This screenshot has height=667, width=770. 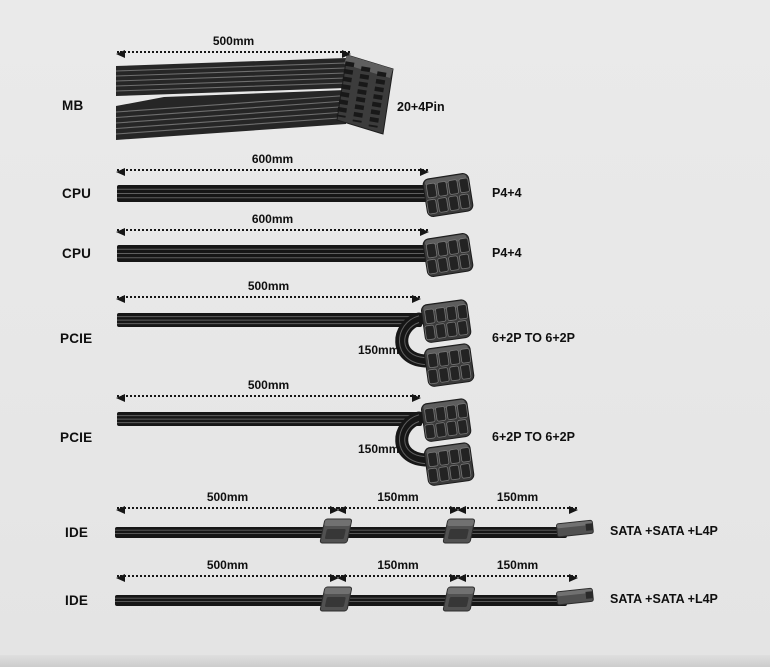 I want to click on row-label-pcie-1: PCIE, so click(x=76, y=338).